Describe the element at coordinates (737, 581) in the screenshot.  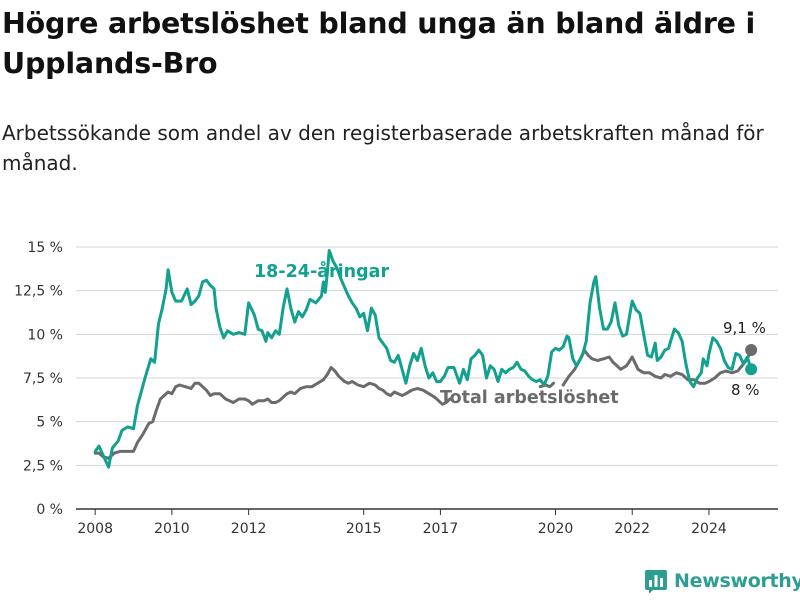
I see `brand-name: Newsworthy` at that location.